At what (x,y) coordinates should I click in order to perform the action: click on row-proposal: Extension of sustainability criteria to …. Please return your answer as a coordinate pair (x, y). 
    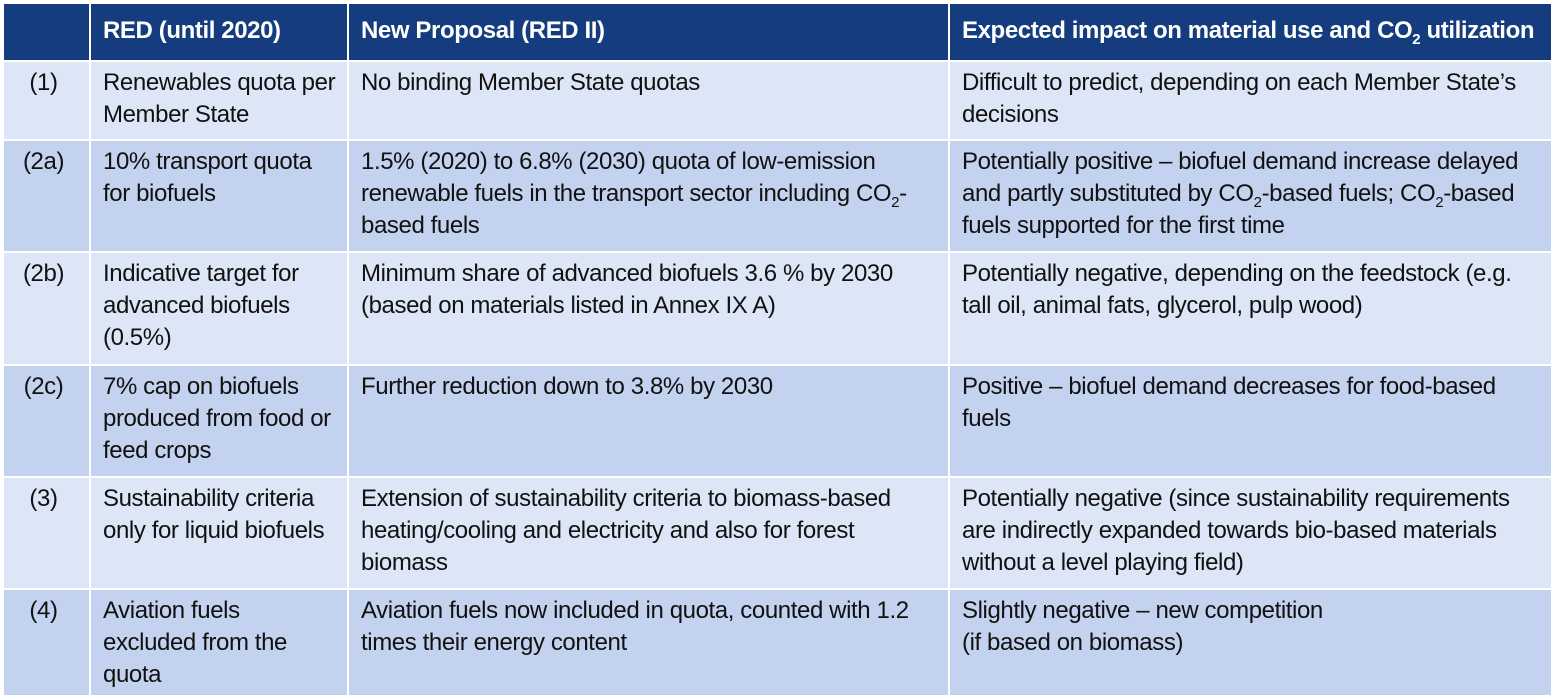
    Looking at the image, I should click on (648, 533).